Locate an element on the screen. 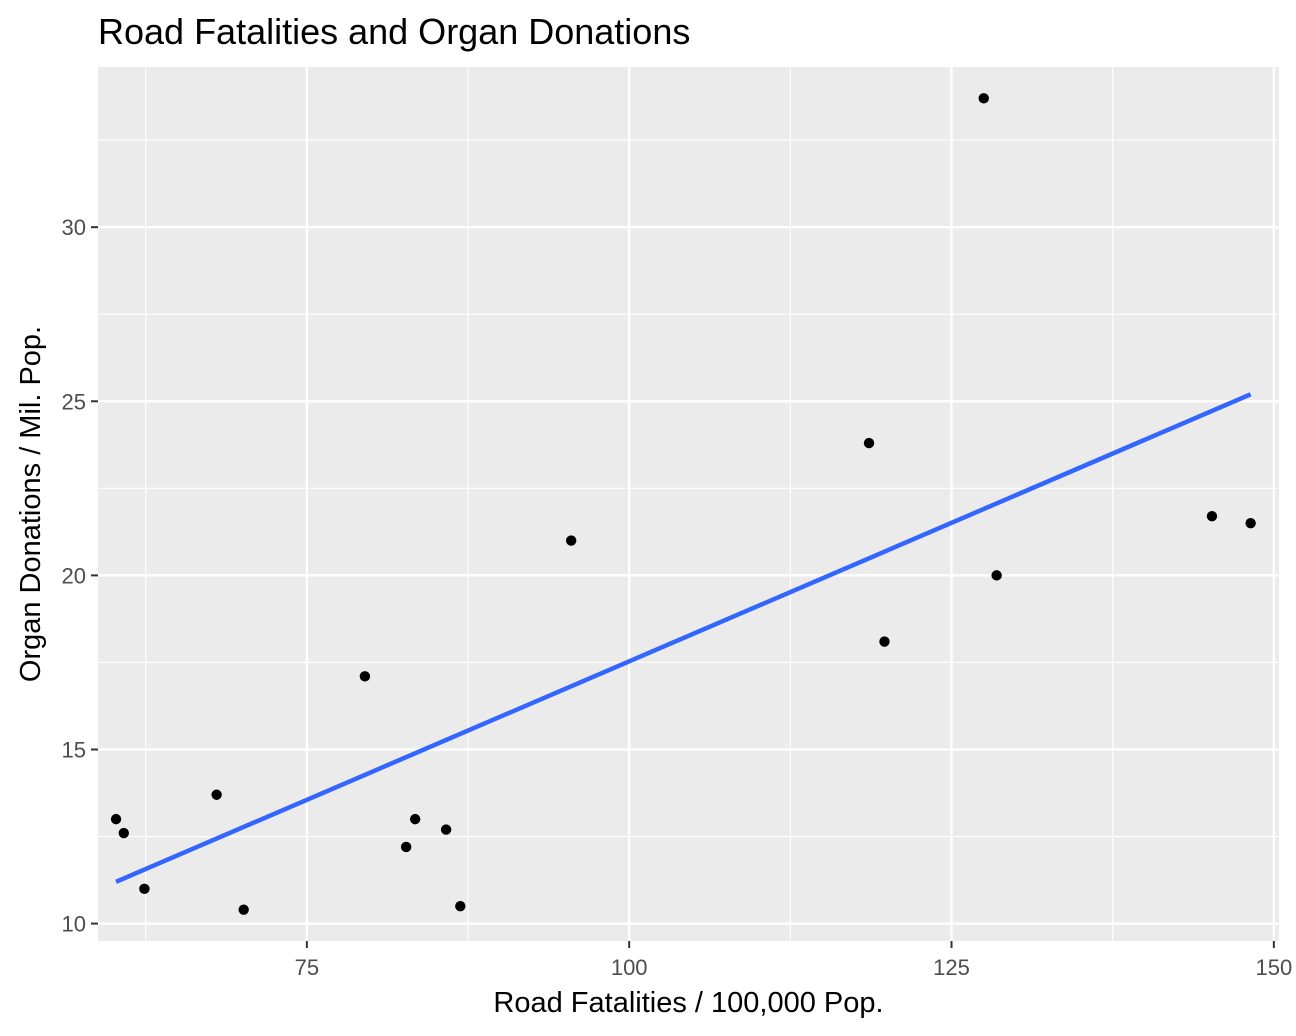 This screenshot has width=1296, height=1036. y-tick-label: 20 is located at coordinates (74, 575).